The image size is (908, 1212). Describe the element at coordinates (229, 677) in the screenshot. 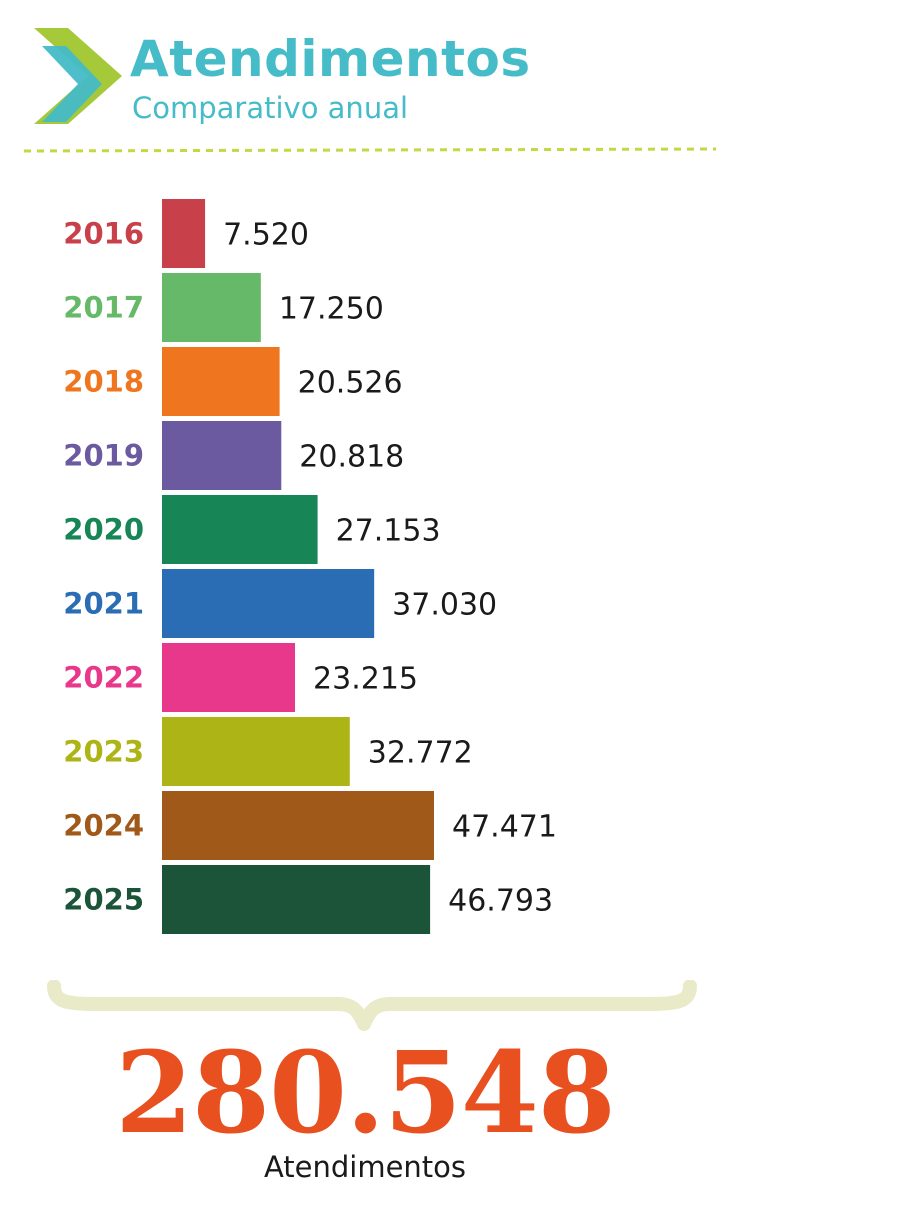

I see `bar-2022` at that location.